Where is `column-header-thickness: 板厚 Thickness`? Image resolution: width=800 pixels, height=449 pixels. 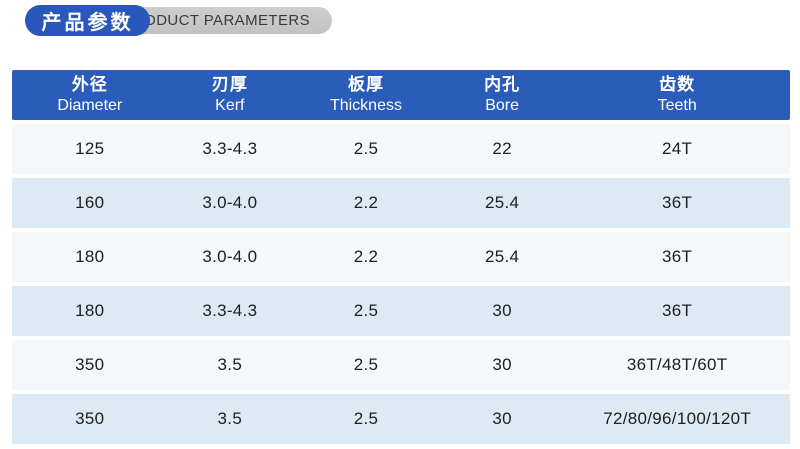
column-header-thickness: 板厚 Thickness is located at coordinates (366, 94).